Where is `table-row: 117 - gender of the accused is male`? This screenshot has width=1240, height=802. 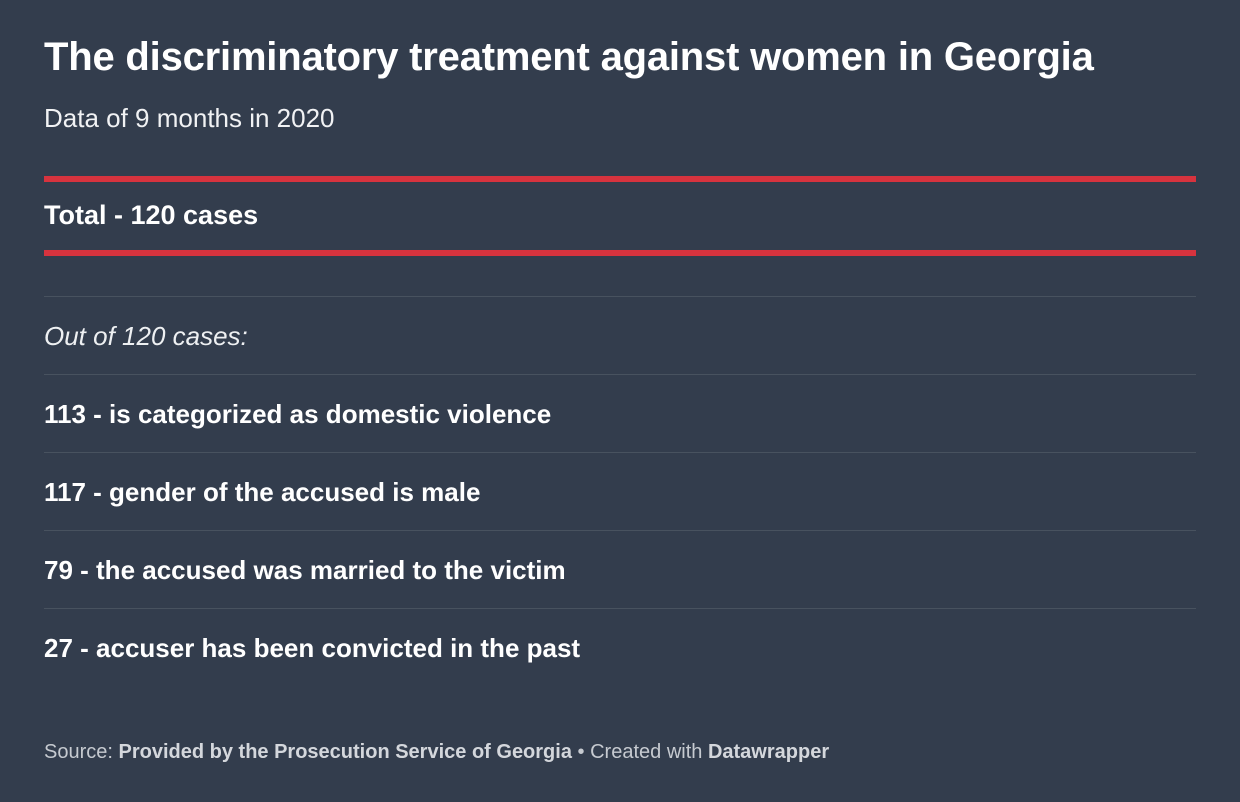
table-row: 117 - gender of the accused is male is located at coordinates (620, 491).